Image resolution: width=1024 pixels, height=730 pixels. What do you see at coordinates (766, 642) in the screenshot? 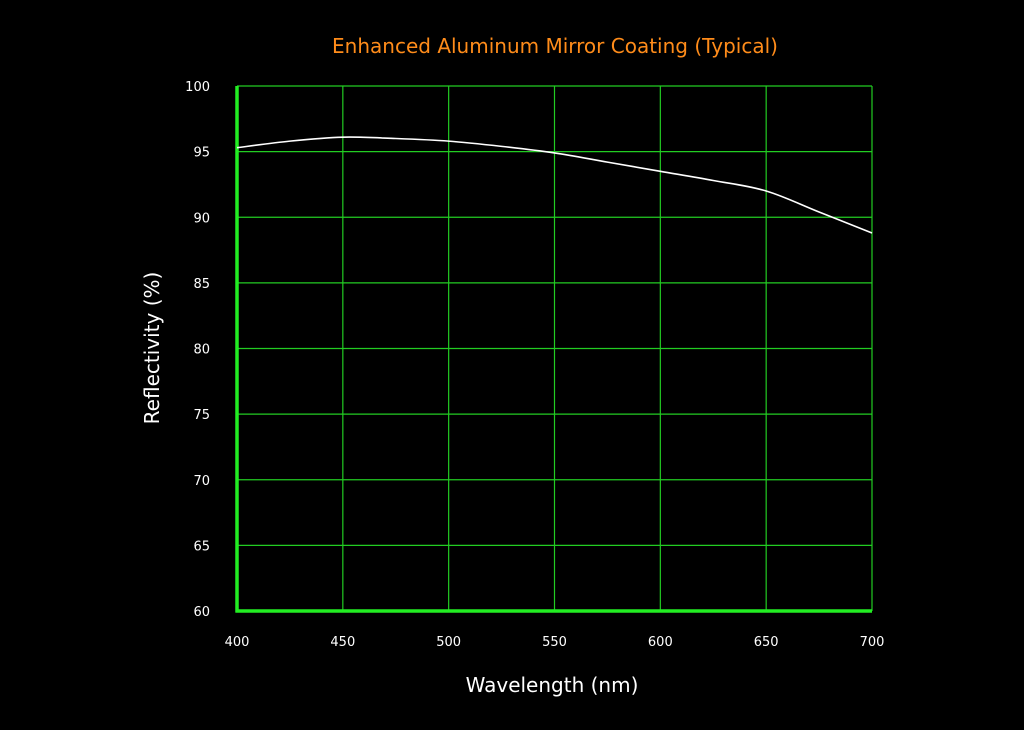
I see `x-tick-label-650: 650` at bounding box center [766, 642].